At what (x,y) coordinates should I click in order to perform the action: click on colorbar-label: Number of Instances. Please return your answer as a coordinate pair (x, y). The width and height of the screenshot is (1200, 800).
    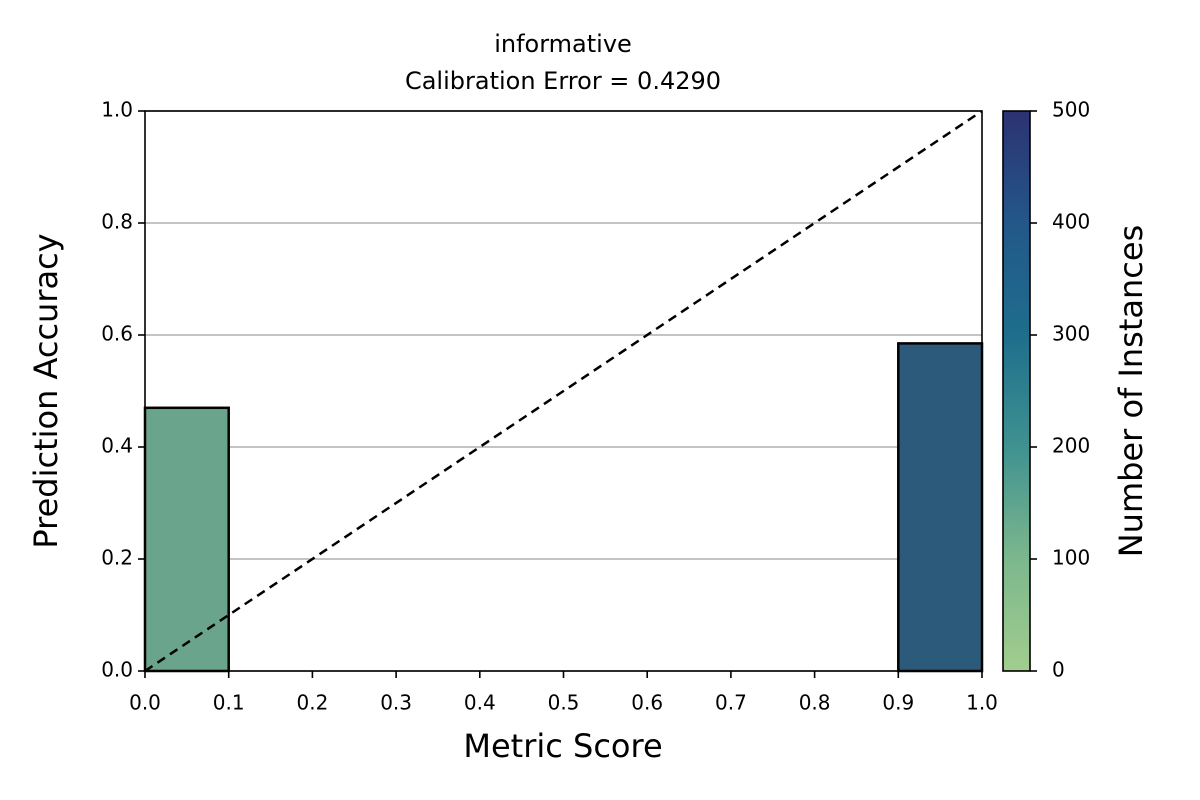
    Looking at the image, I should click on (1131, 391).